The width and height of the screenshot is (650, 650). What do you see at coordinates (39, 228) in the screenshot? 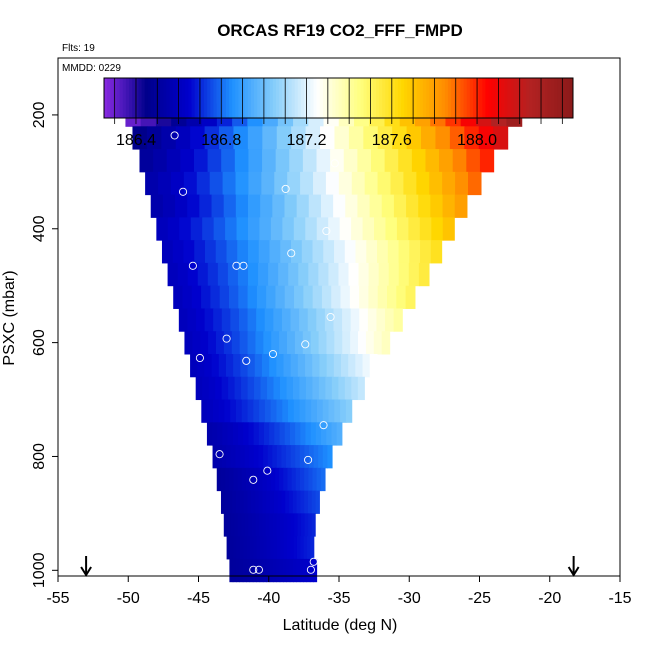
I see `y-tick-label: 400` at bounding box center [39, 228].